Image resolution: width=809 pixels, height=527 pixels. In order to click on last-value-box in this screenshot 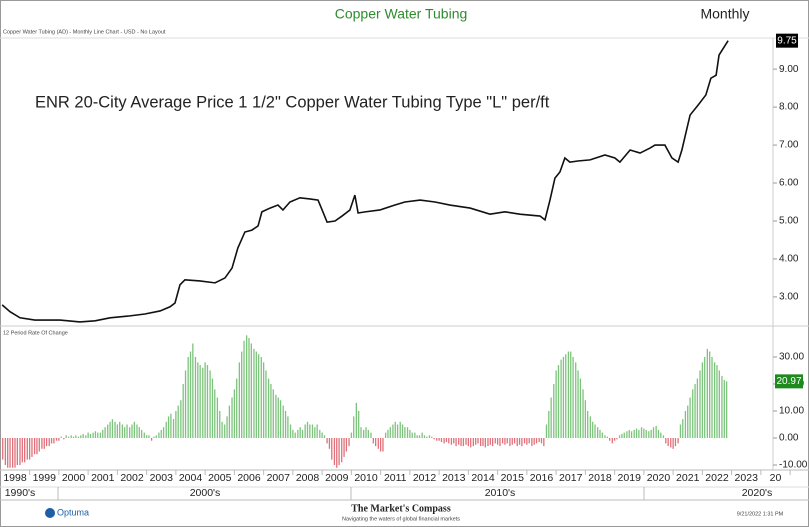, I will do `click(787, 40)`.